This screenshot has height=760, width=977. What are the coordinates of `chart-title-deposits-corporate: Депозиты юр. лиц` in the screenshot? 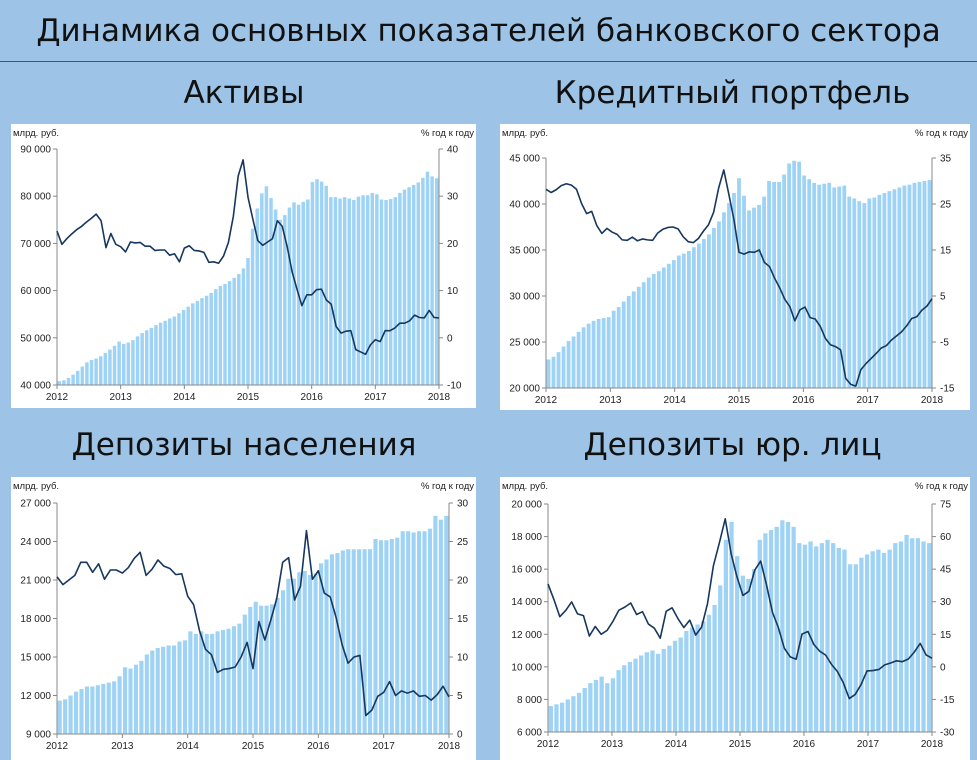 It's located at (732, 445).